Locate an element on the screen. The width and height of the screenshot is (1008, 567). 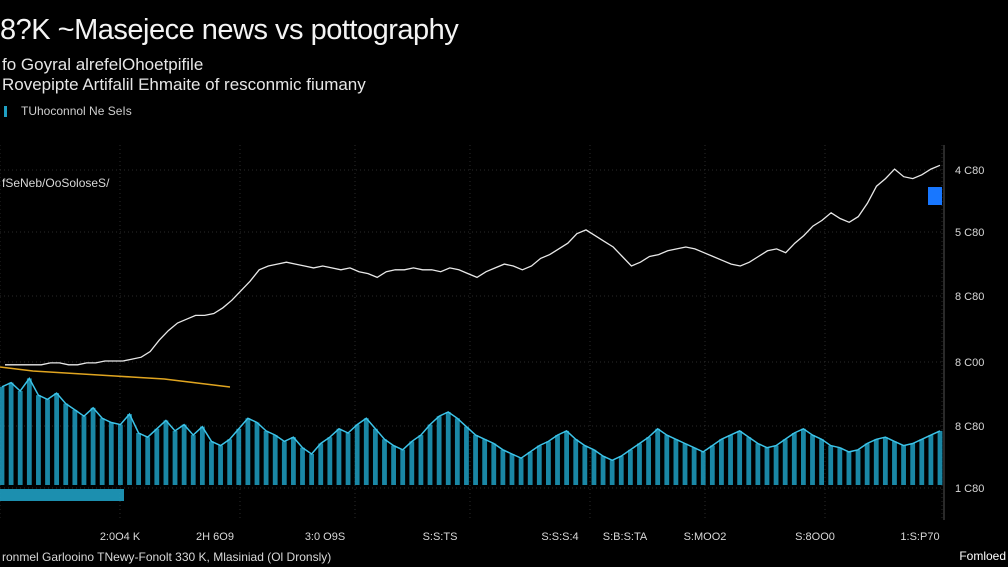
trend-series-line is located at coordinates (115, 377).